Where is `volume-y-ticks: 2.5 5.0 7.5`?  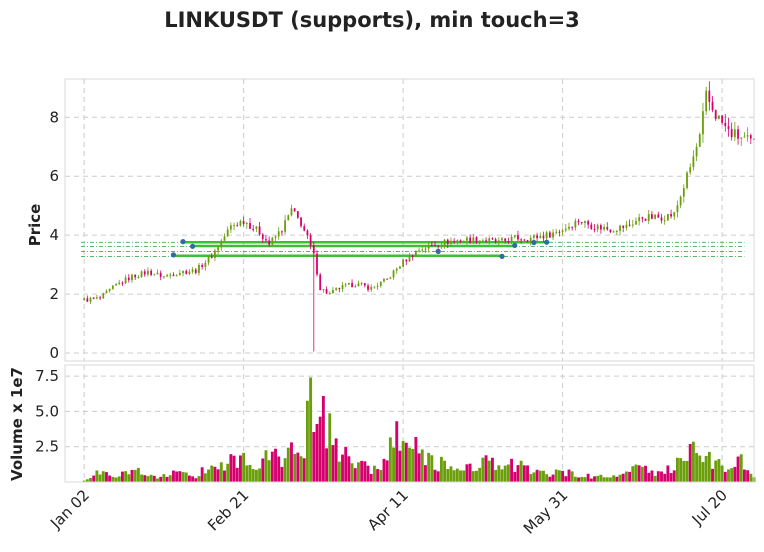 volume-y-ticks: 2.5 5.0 7.5 is located at coordinates (47, 411).